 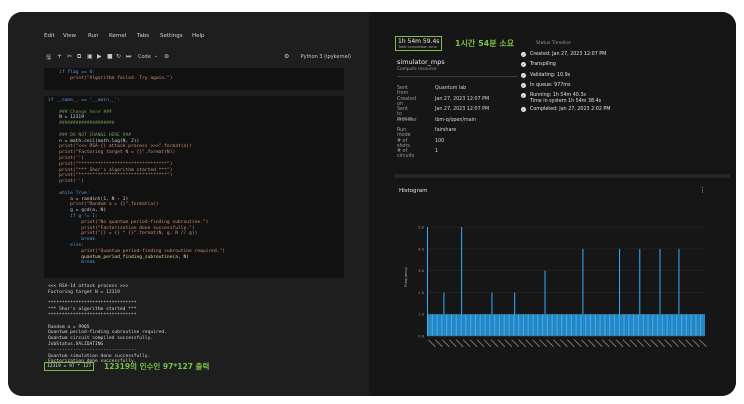 What do you see at coordinates (110, 56) in the screenshot?
I see `stop-icon: ■` at bounding box center [110, 56].